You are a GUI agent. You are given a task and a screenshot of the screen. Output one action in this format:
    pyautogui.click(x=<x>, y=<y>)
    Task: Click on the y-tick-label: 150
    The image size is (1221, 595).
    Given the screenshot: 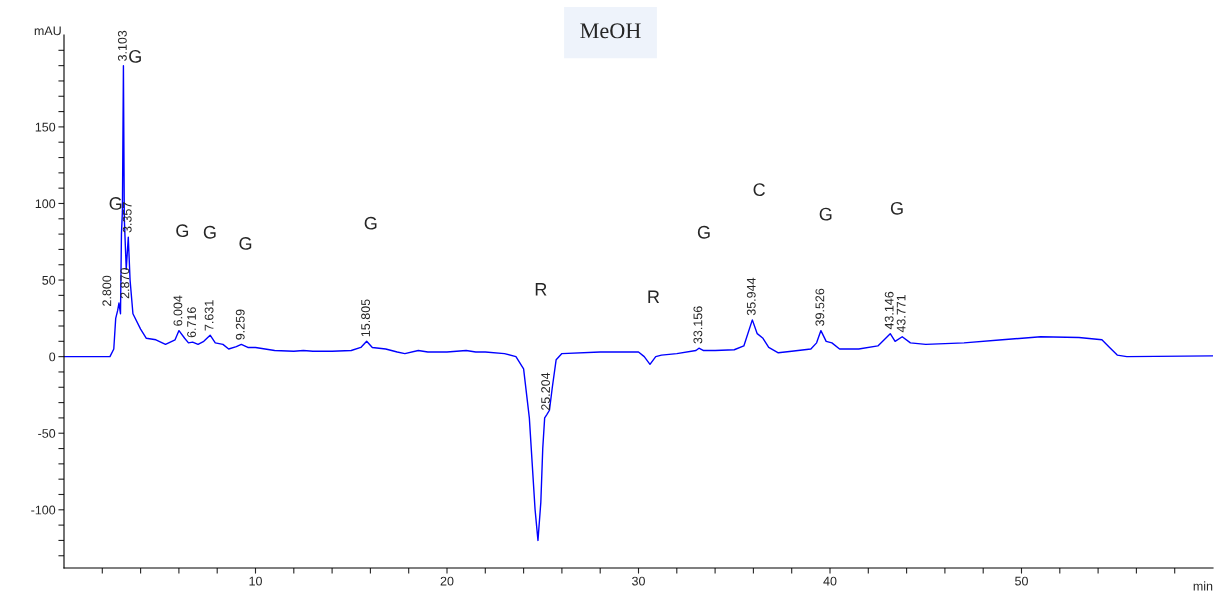 What is the action you would take?
    pyautogui.click(x=45, y=127)
    